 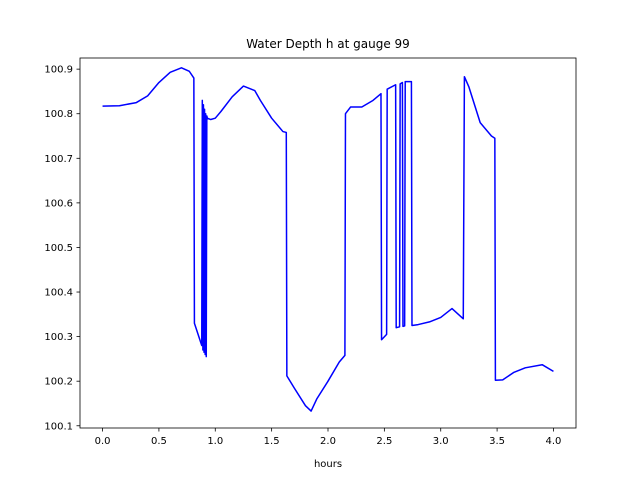 What do you see at coordinates (103, 441) in the screenshot?
I see `x-tick-label: 0.0` at bounding box center [103, 441].